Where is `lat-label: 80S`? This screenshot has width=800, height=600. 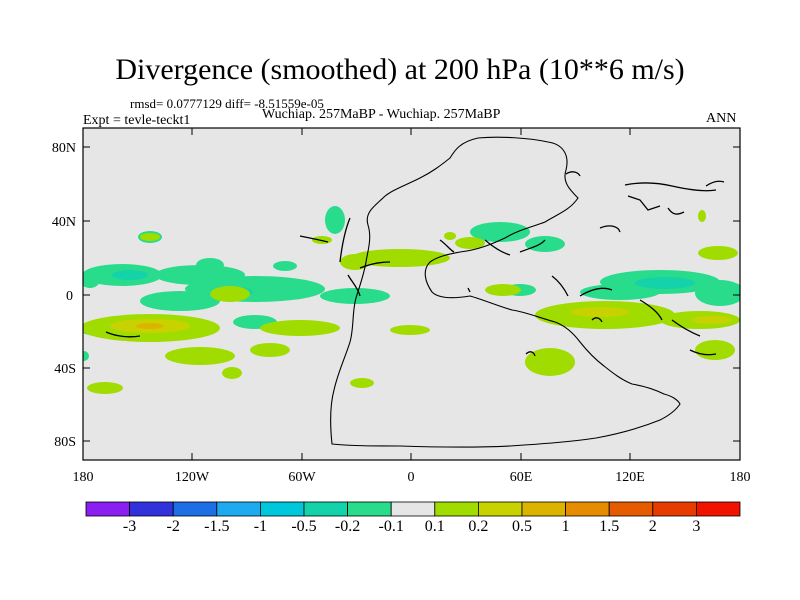 lat-label: 80S is located at coordinates (65, 442).